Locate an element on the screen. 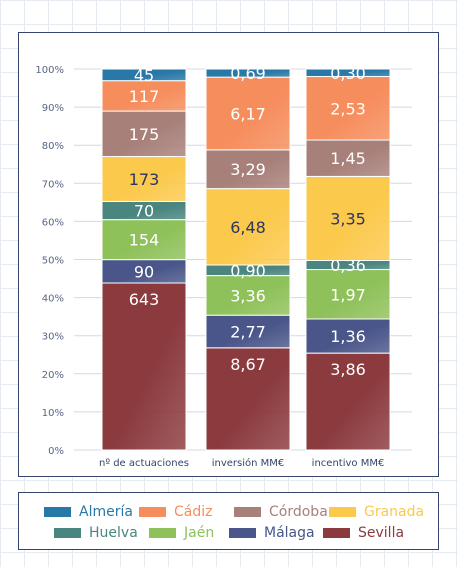 The image size is (458, 567). data-label: 3,35 is located at coordinates (348, 218).